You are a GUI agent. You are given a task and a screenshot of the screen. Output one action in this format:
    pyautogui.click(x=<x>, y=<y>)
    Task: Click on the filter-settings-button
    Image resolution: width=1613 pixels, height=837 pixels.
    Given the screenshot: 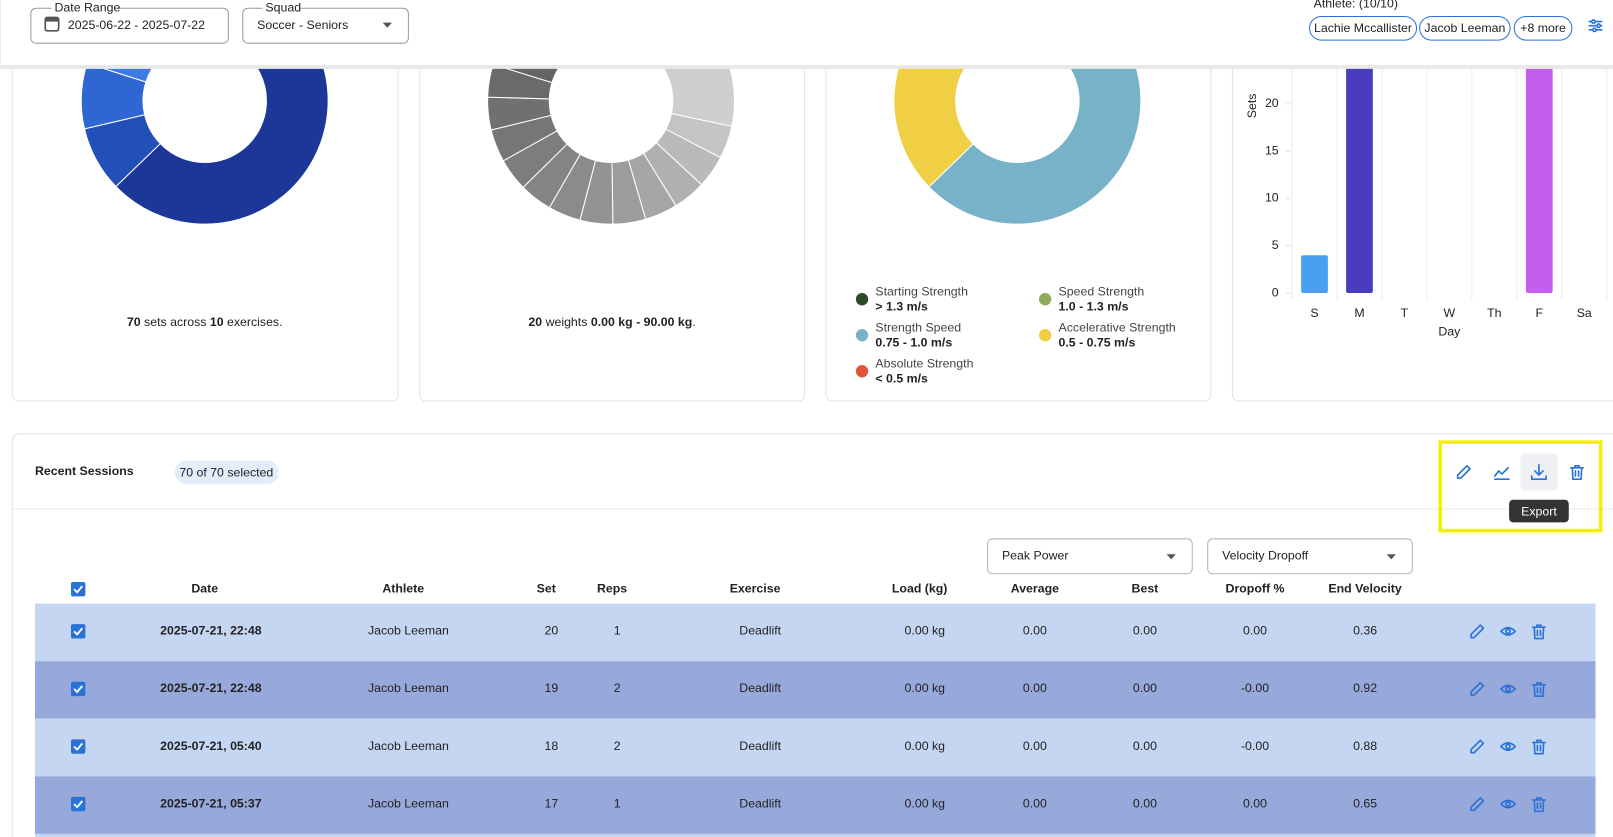 What is the action you would take?
    pyautogui.click(x=1595, y=26)
    